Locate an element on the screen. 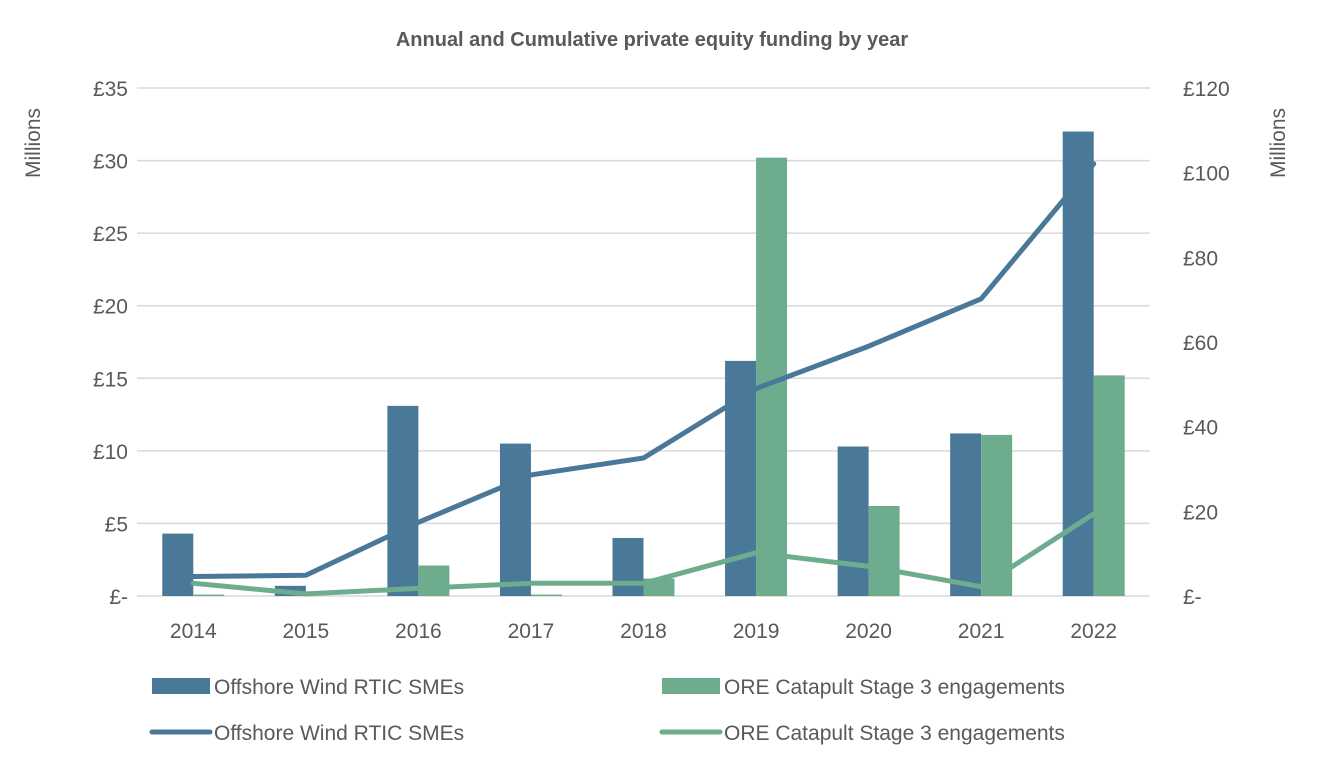 This screenshot has height=772, width=1320. bar-2016-ore is located at coordinates (434, 580).